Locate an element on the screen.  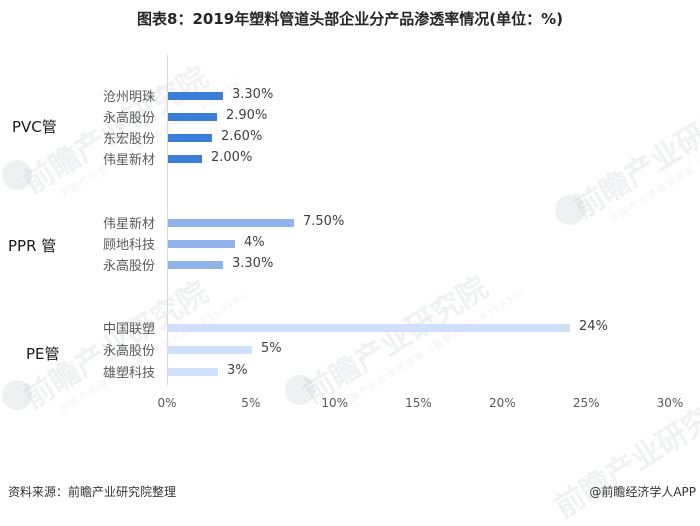
x-tick-label: 25% is located at coordinates (586, 403).